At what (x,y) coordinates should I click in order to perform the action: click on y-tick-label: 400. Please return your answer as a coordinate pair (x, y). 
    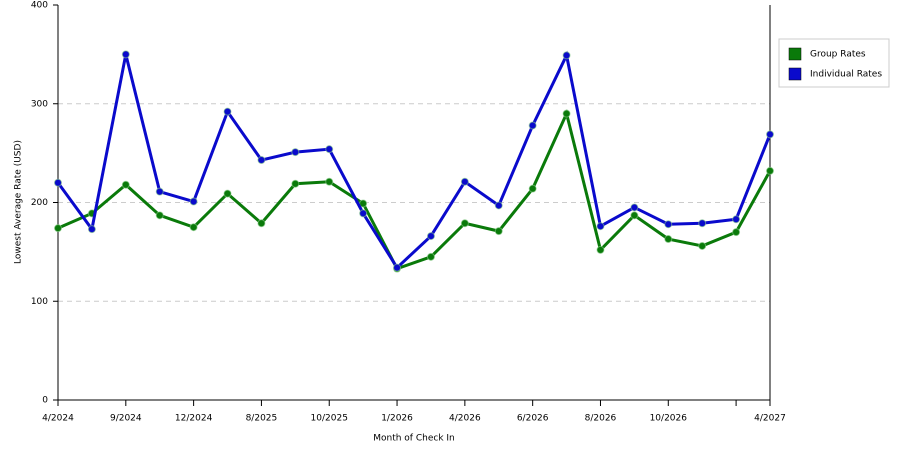
    Looking at the image, I should click on (39, 6).